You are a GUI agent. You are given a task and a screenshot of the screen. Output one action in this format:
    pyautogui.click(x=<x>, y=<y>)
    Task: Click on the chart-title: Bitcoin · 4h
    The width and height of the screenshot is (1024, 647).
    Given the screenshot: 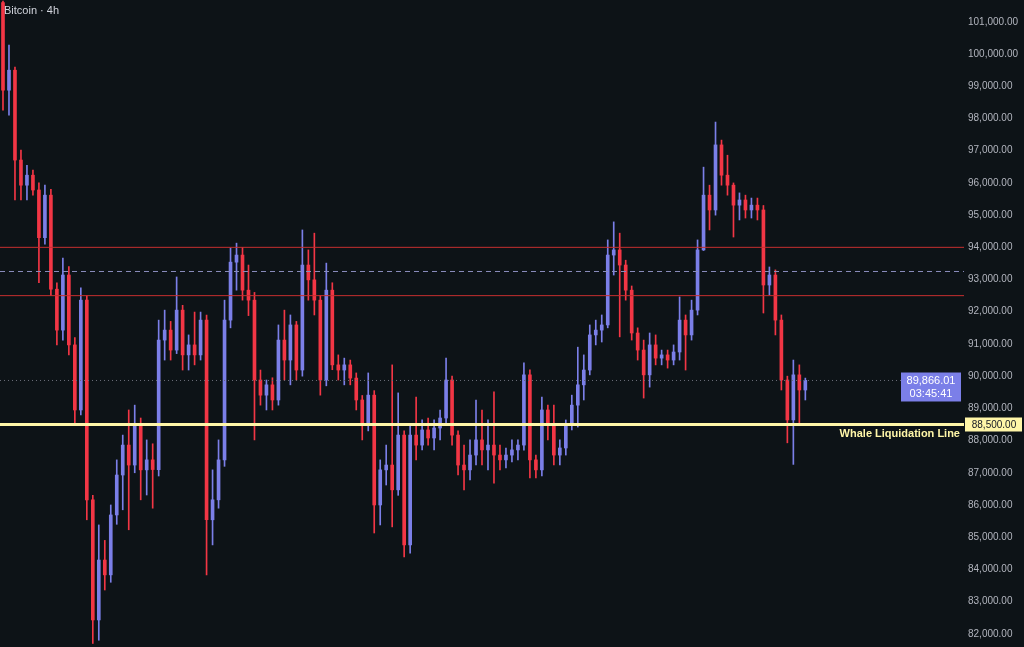 What is the action you would take?
    pyautogui.click(x=32, y=10)
    